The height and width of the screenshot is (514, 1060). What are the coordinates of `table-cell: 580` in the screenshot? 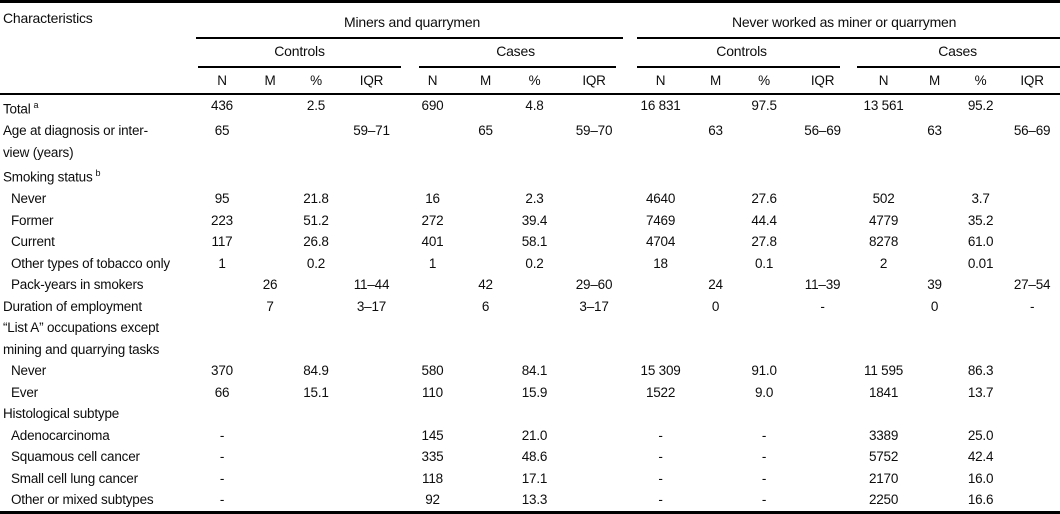 It's located at (432, 370).